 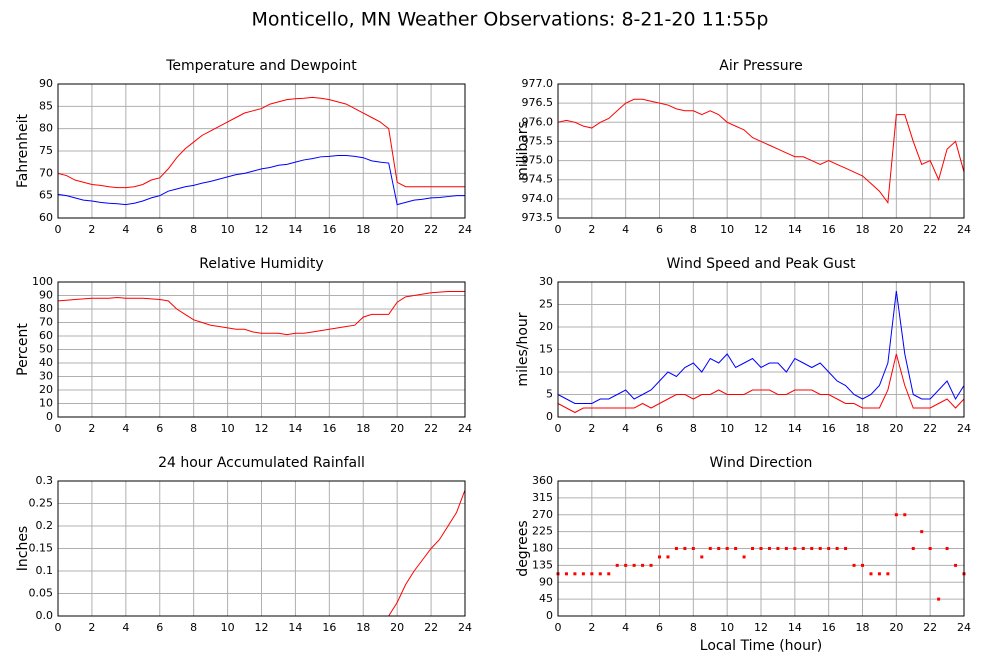 What do you see at coordinates (546, 371) in the screenshot?
I see `y-tick-label: 10` at bounding box center [546, 371].